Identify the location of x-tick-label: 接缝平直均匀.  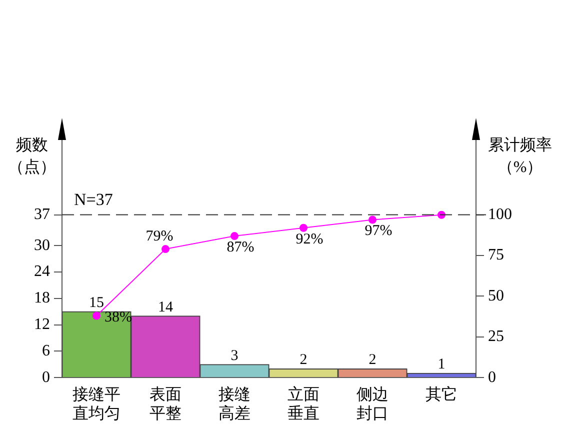
(96, 404).